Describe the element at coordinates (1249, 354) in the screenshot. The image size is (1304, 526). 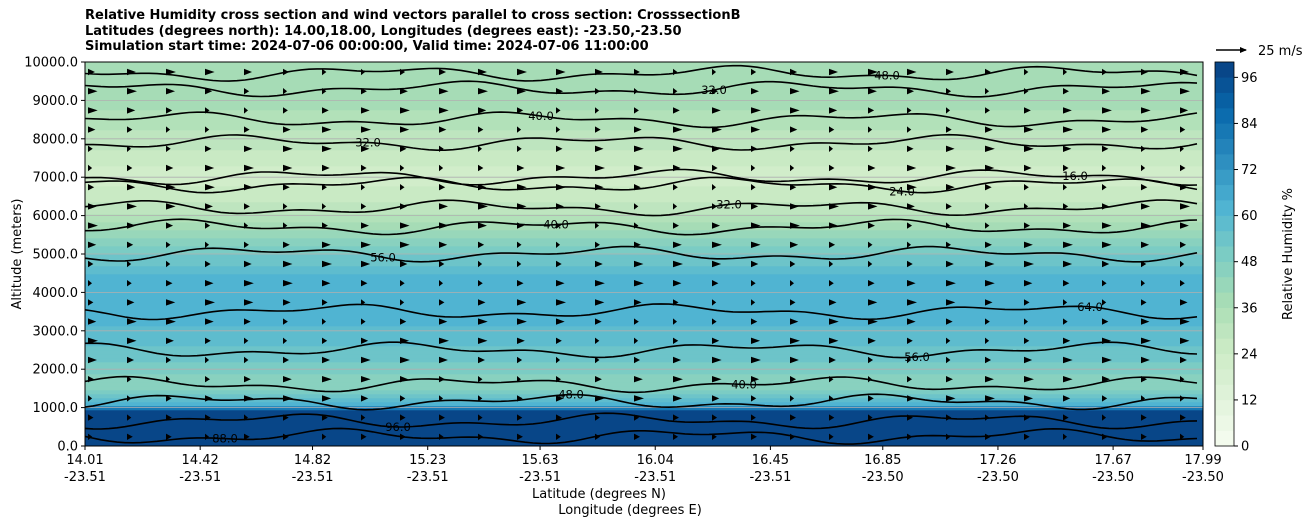
I see `colorbar-tick-label: 24` at that location.